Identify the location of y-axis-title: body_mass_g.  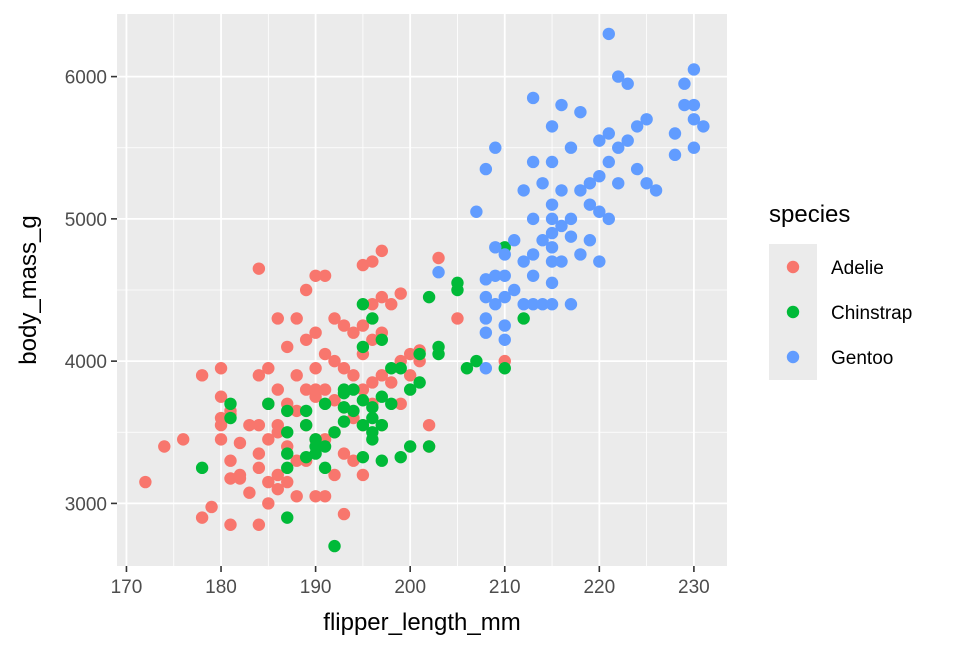
(28, 289).